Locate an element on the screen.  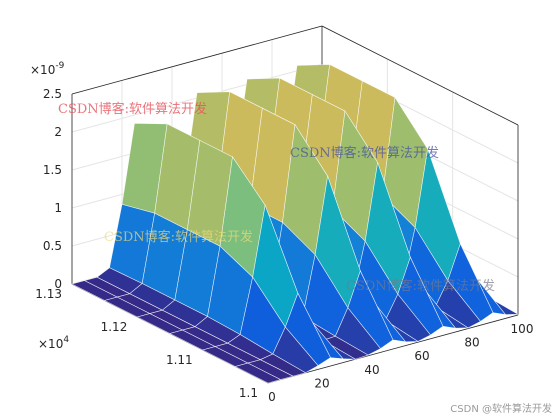
z-tick-label: 1.5 is located at coordinates (52, 170).